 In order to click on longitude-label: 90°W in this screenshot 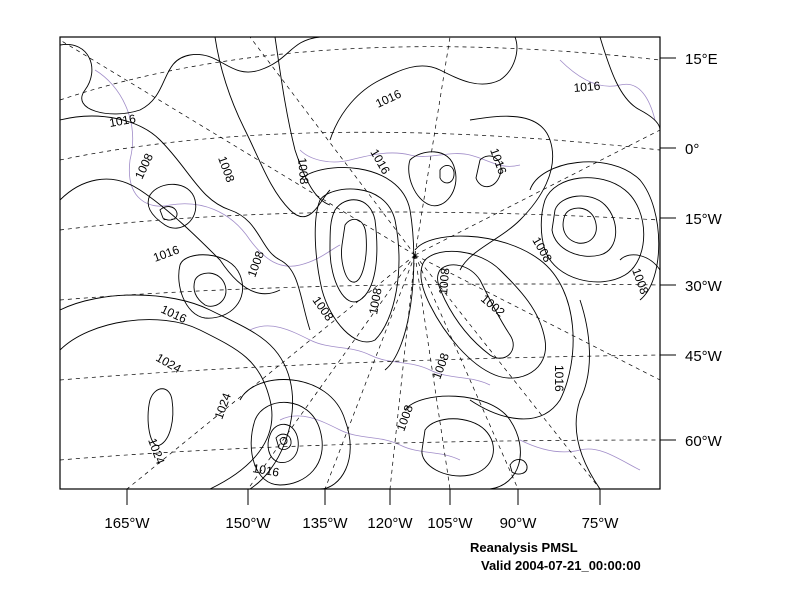, I will do `click(519, 523)`.